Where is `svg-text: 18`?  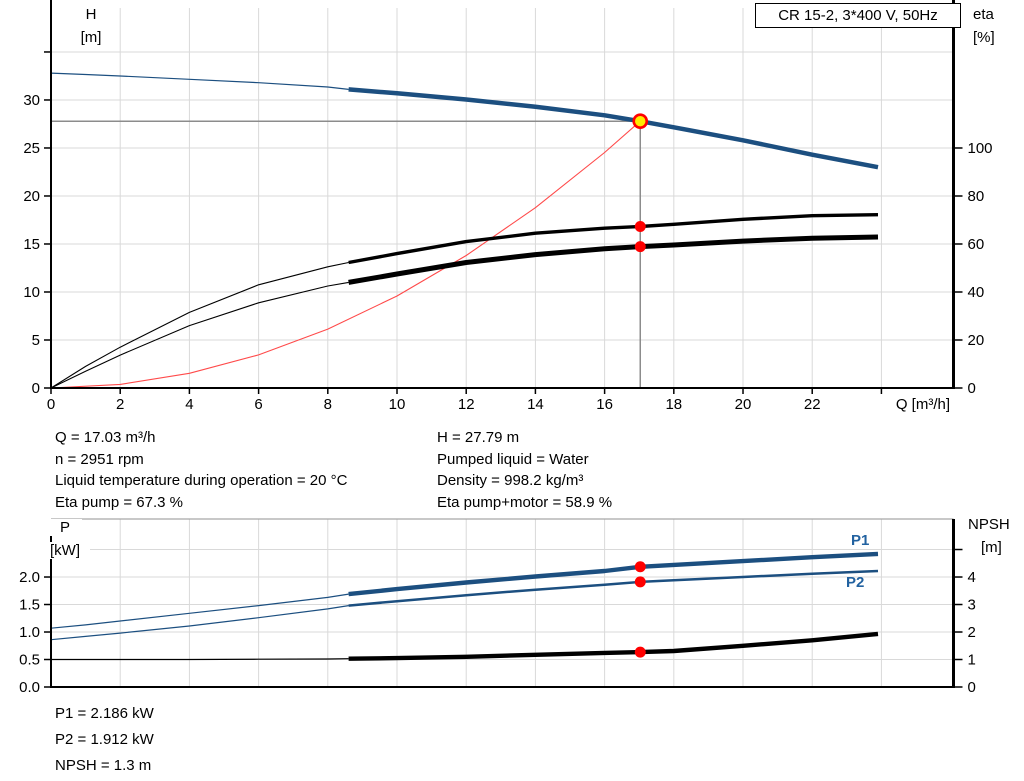 svg-text: 18 is located at coordinates (673, 404).